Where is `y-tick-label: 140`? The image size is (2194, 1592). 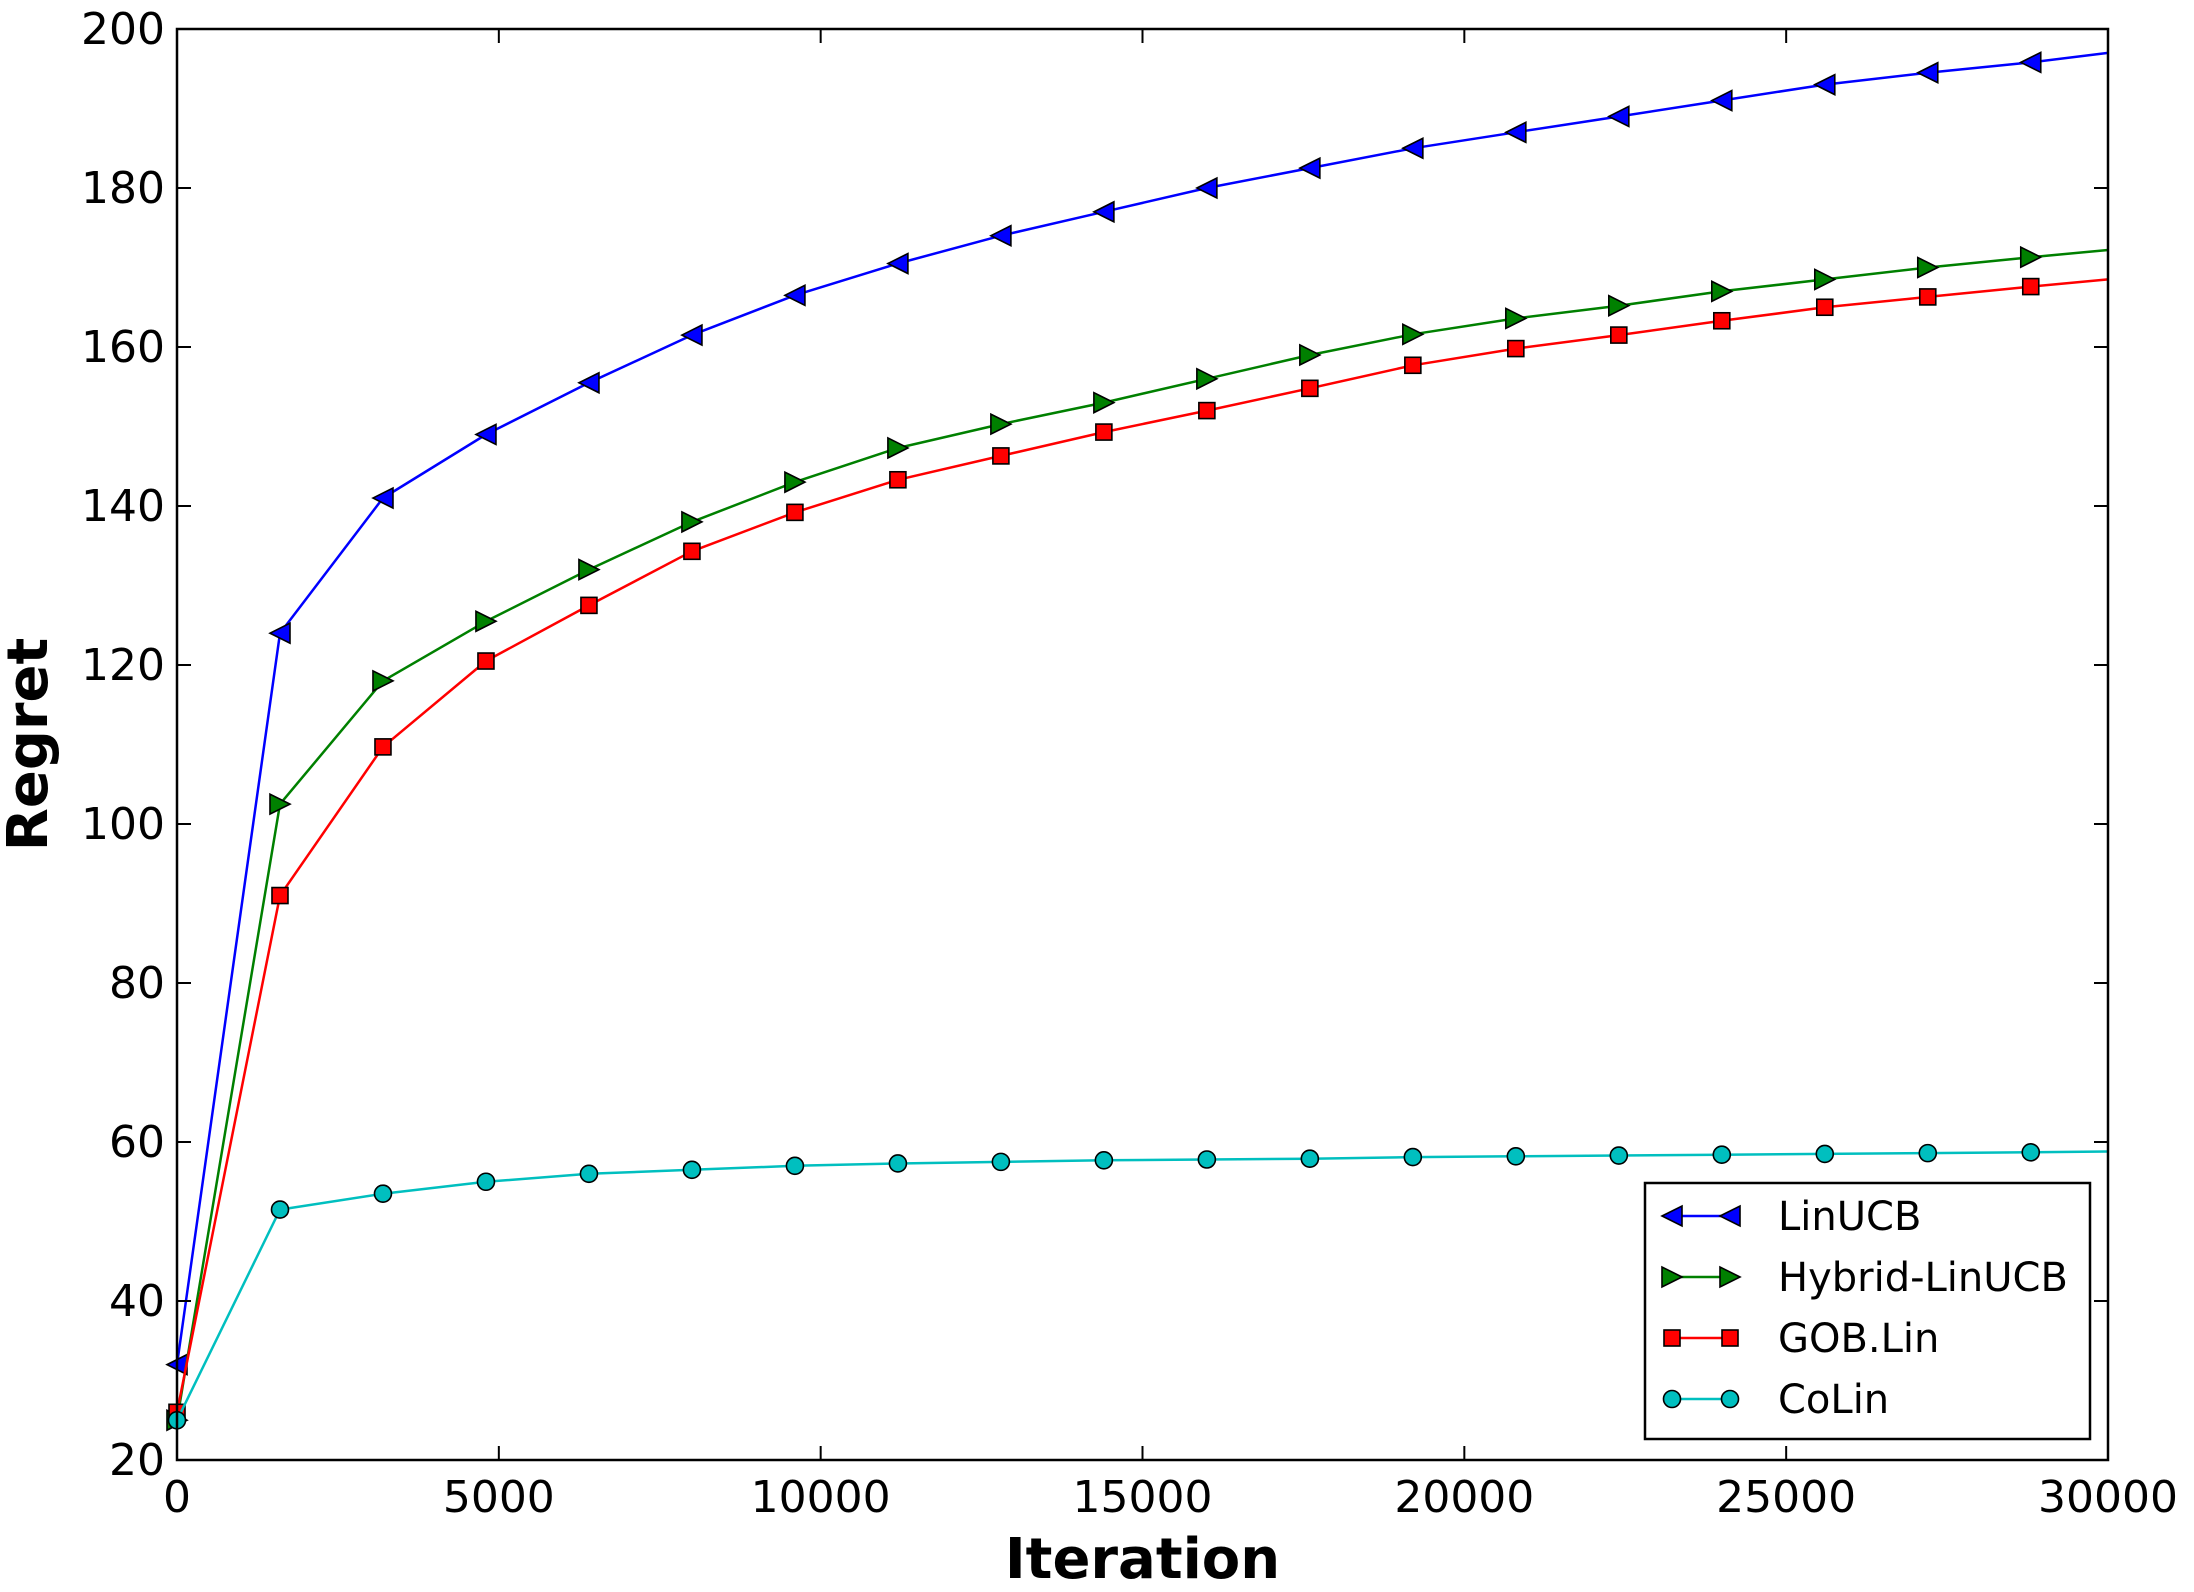
y-tick-label: 140 is located at coordinates (123, 506).